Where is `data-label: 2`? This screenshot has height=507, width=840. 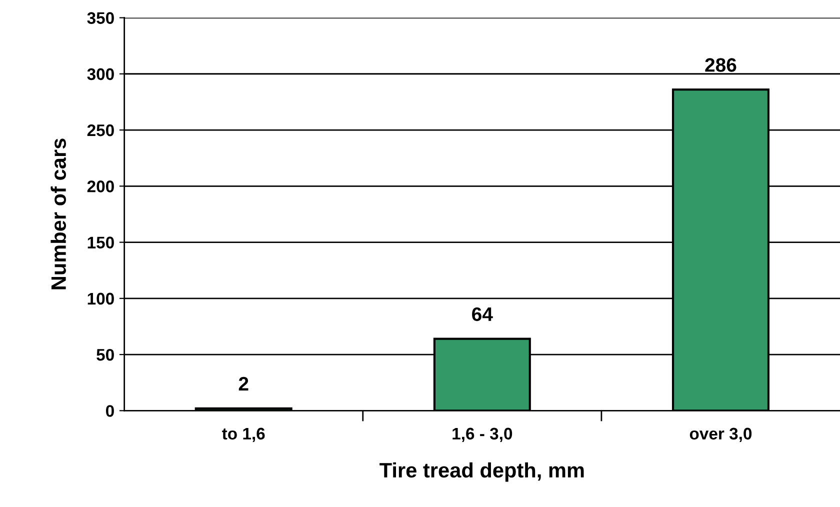
data-label: 2 is located at coordinates (243, 383).